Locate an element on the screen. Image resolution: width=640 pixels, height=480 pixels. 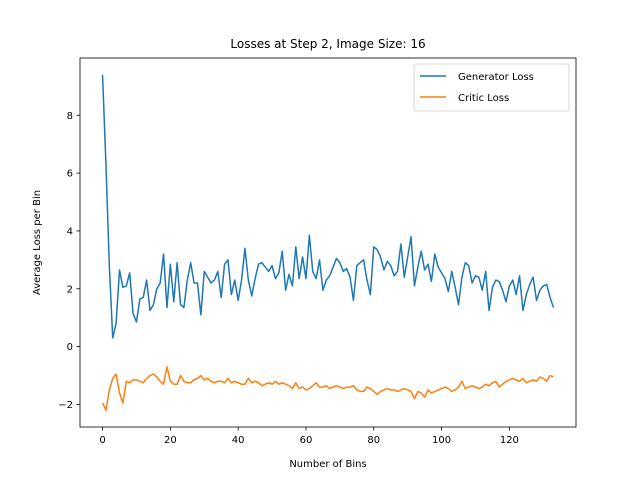
x-tick-label: 60 is located at coordinates (306, 440).